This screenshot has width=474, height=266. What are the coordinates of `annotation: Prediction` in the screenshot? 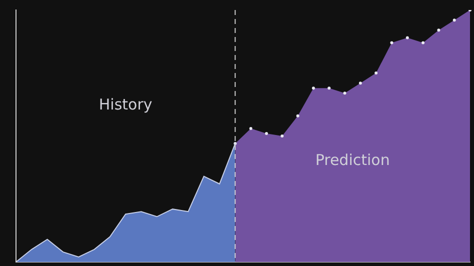 It's located at (352, 160).